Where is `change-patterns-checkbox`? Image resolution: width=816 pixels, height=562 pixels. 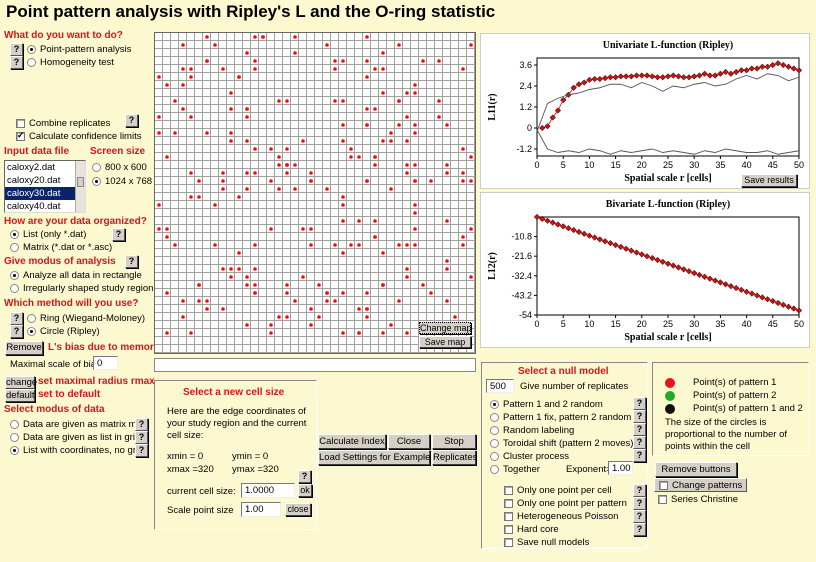
change-patterns-checkbox is located at coordinates (663, 485).